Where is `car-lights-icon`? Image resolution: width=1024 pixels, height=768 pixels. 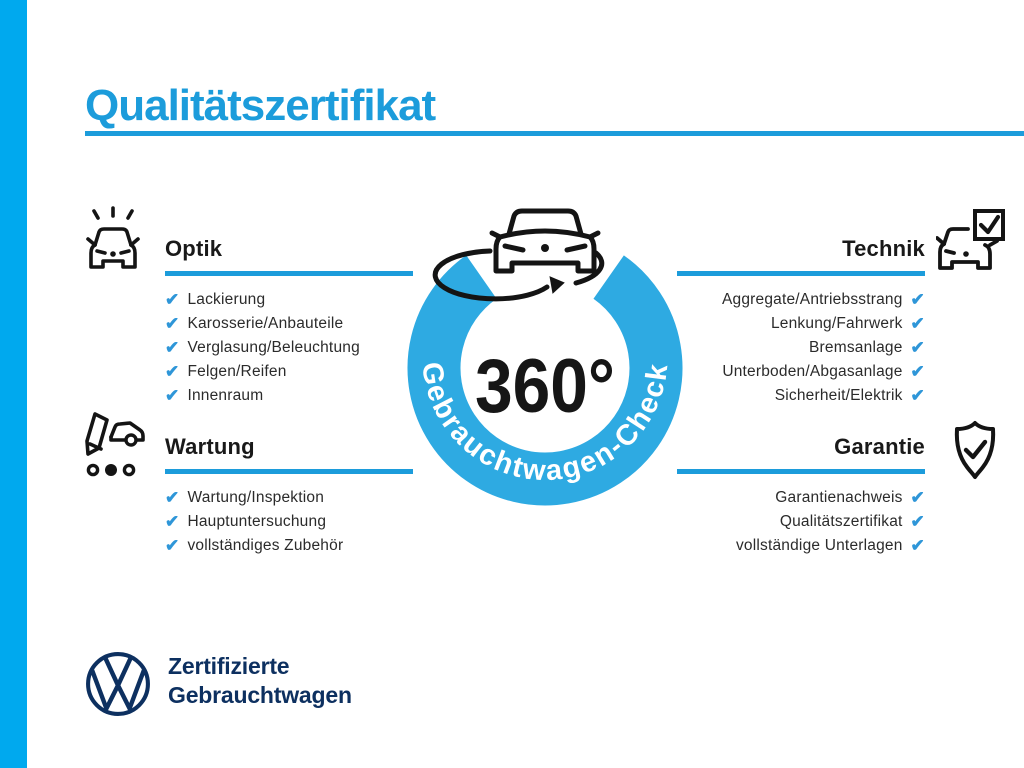
car-lights-icon is located at coordinates (113, 237).